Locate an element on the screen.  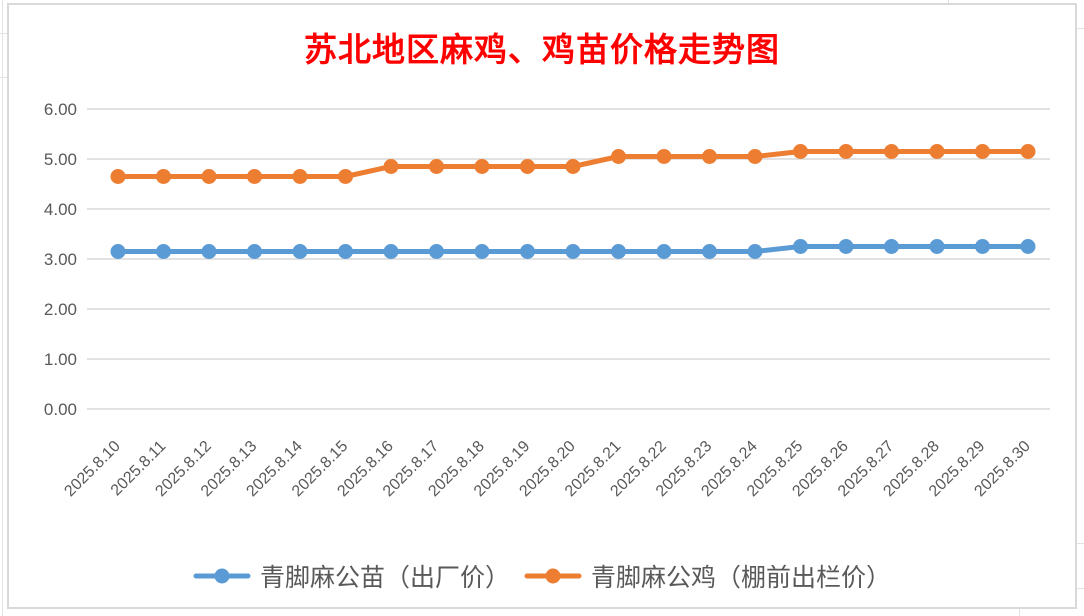
svg-text: 5.00 is located at coordinates (60, 159).